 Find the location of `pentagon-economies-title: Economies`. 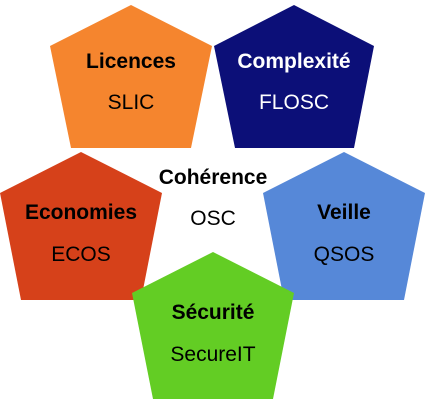

pentagon-economies-title: Economies is located at coordinates (81, 212).